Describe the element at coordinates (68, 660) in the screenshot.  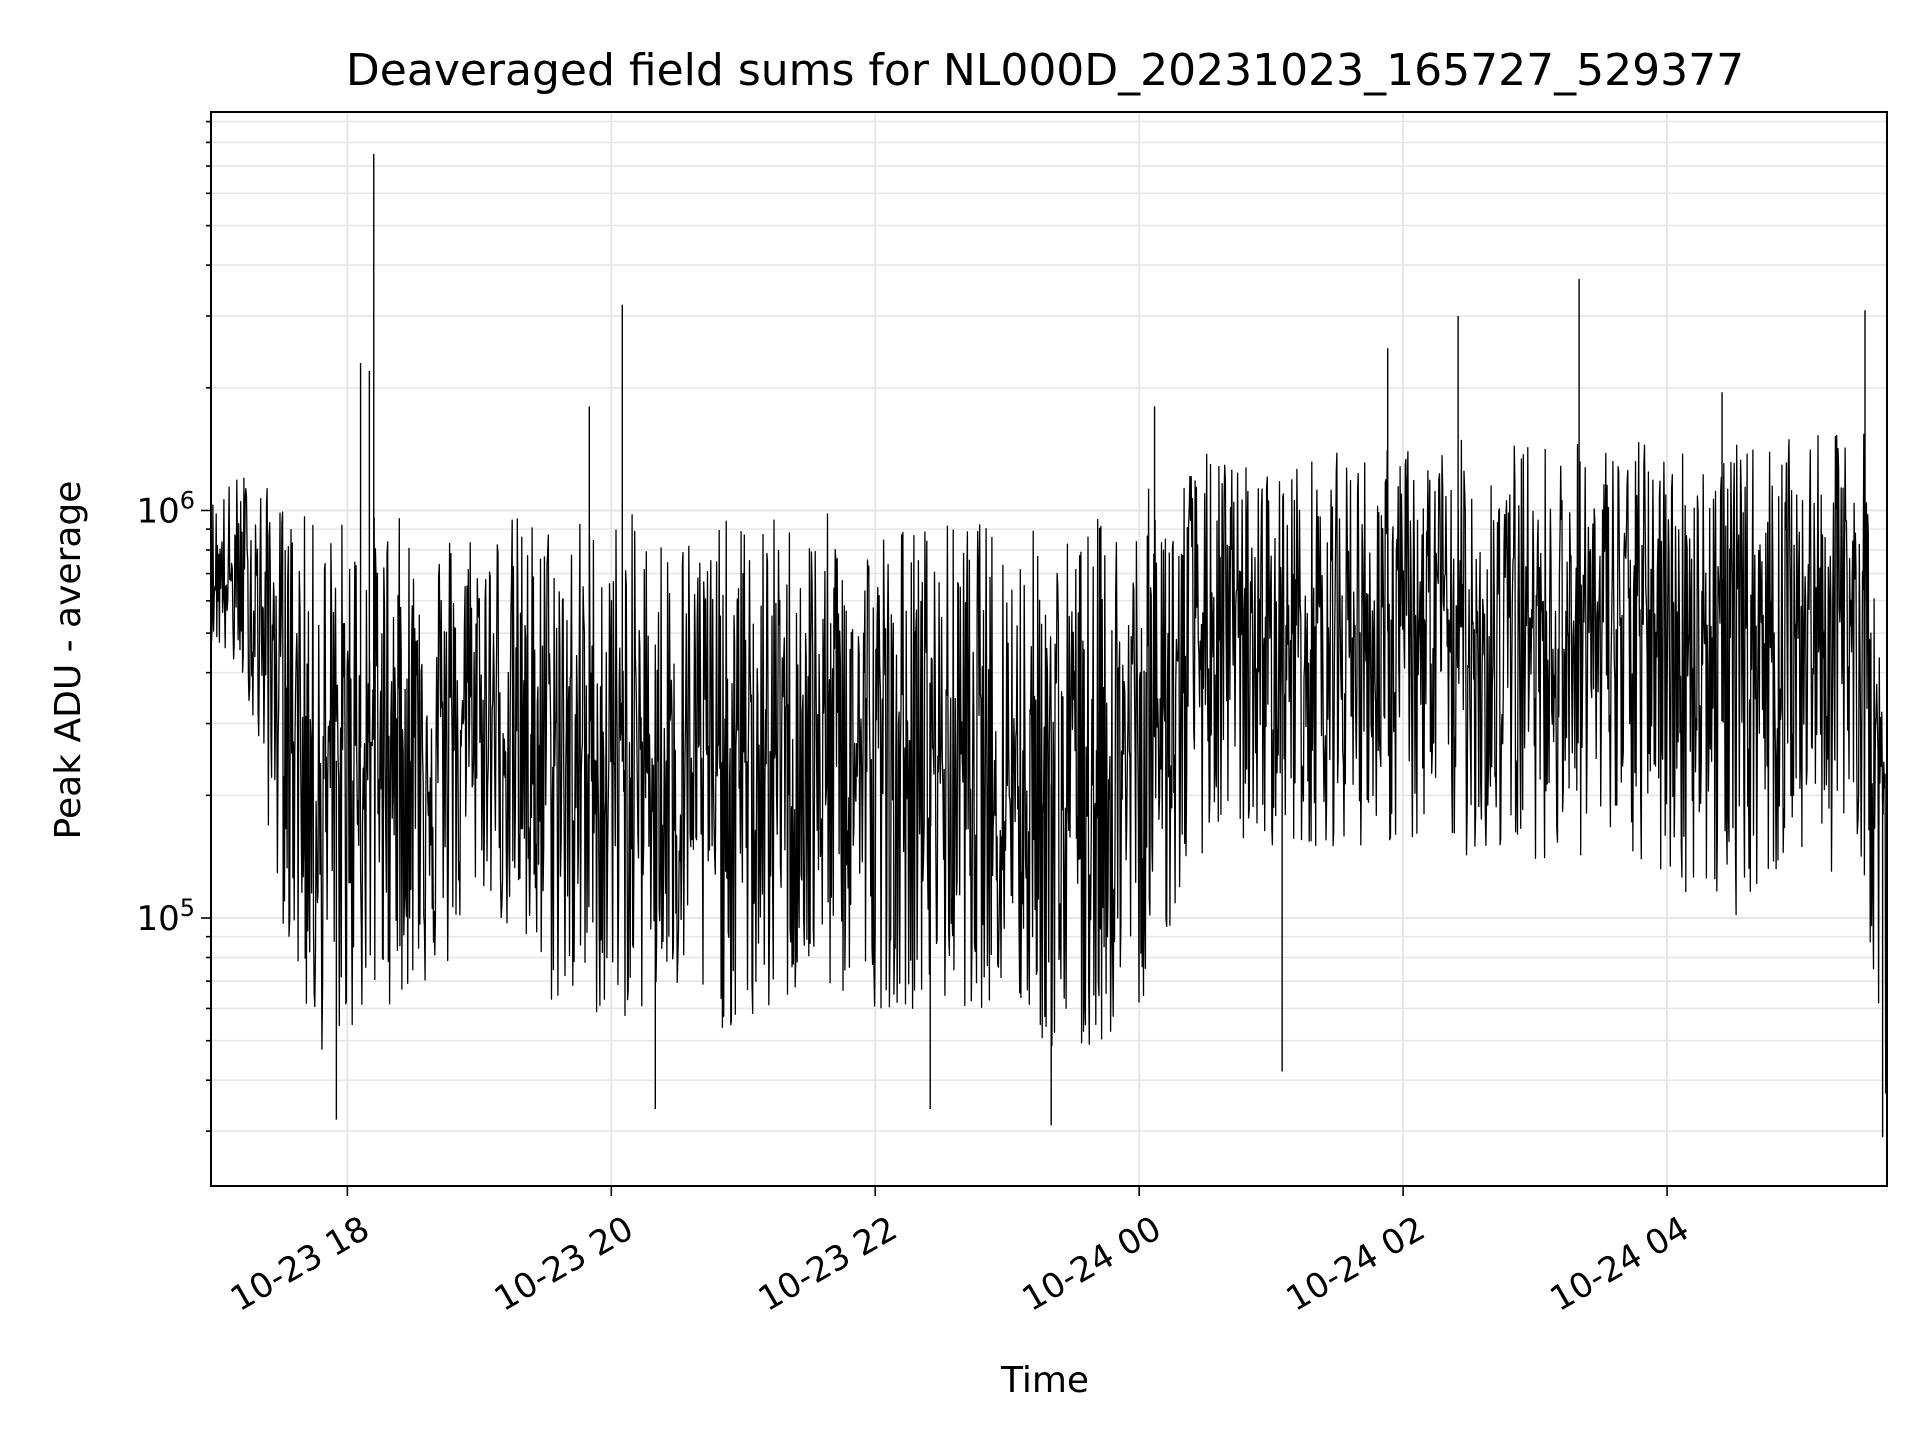
I see `y-axis-label: Peak ADU - average` at that location.